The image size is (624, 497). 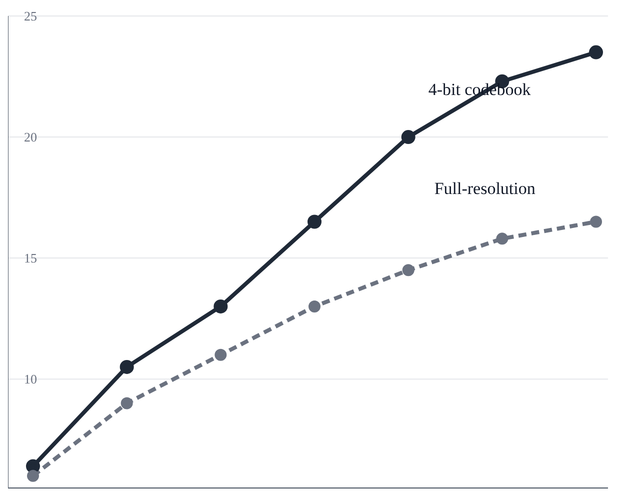 I want to click on y-tick-label: 10, so click(x=30, y=379).